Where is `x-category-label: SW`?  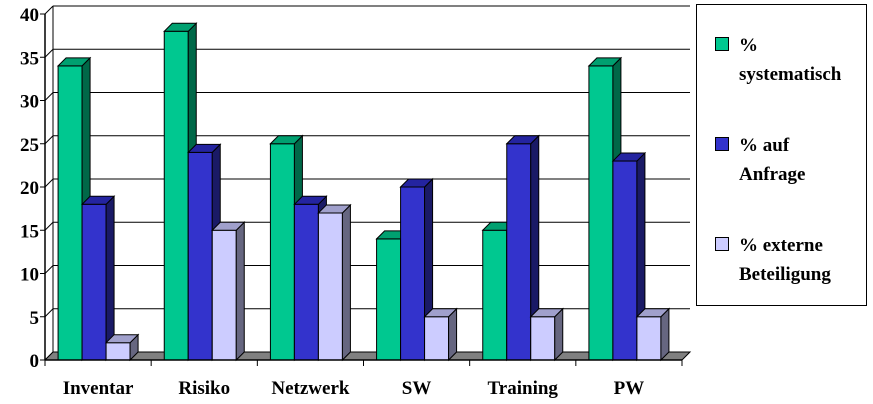 x-category-label: SW is located at coordinates (417, 388).